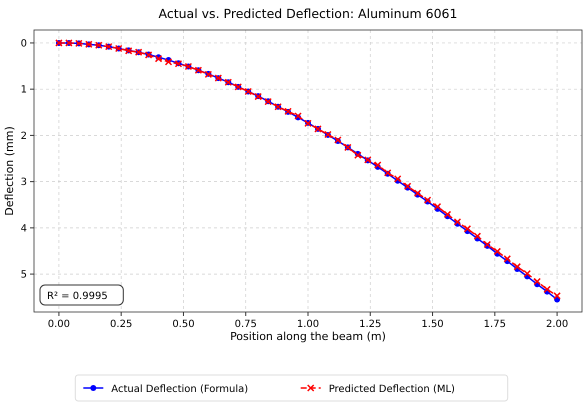 The image size is (583, 403). Describe the element at coordinates (495, 324) in the screenshot. I see `x-tick-label: 1.75` at that location.